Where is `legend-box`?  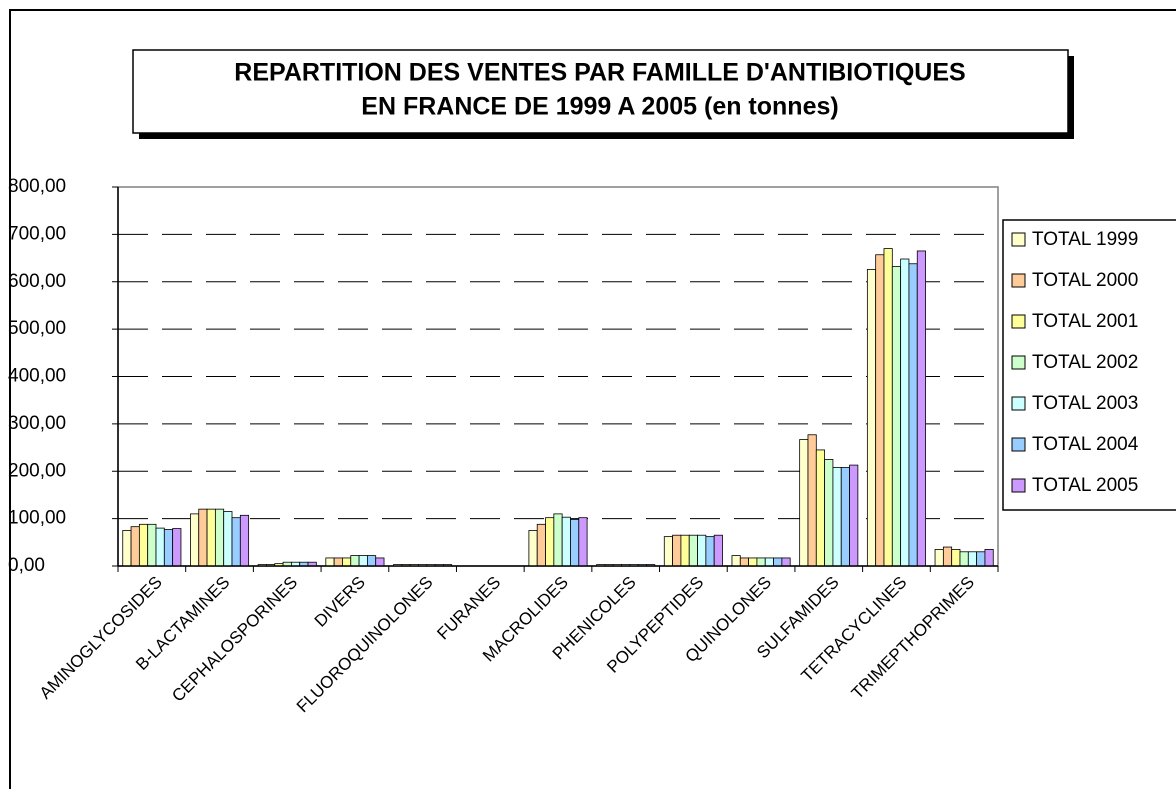 legend-box is located at coordinates (1089, 365).